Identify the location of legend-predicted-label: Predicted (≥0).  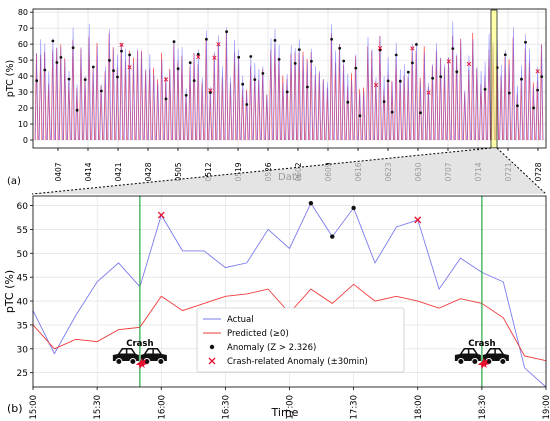
(258, 334).